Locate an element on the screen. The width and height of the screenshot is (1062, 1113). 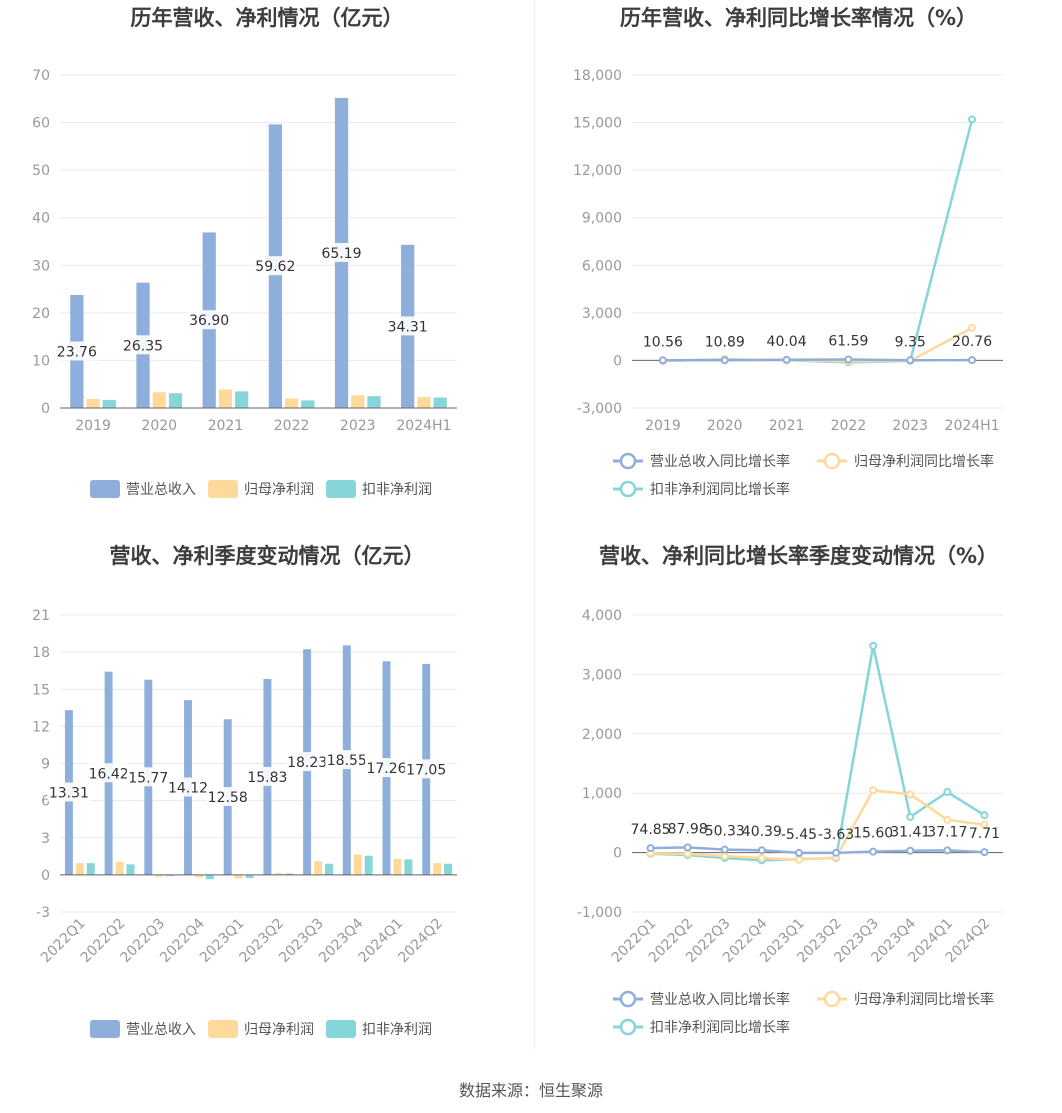
chart-title: 历年营收、净利情况（亿元） is located at coordinates (267, 18).